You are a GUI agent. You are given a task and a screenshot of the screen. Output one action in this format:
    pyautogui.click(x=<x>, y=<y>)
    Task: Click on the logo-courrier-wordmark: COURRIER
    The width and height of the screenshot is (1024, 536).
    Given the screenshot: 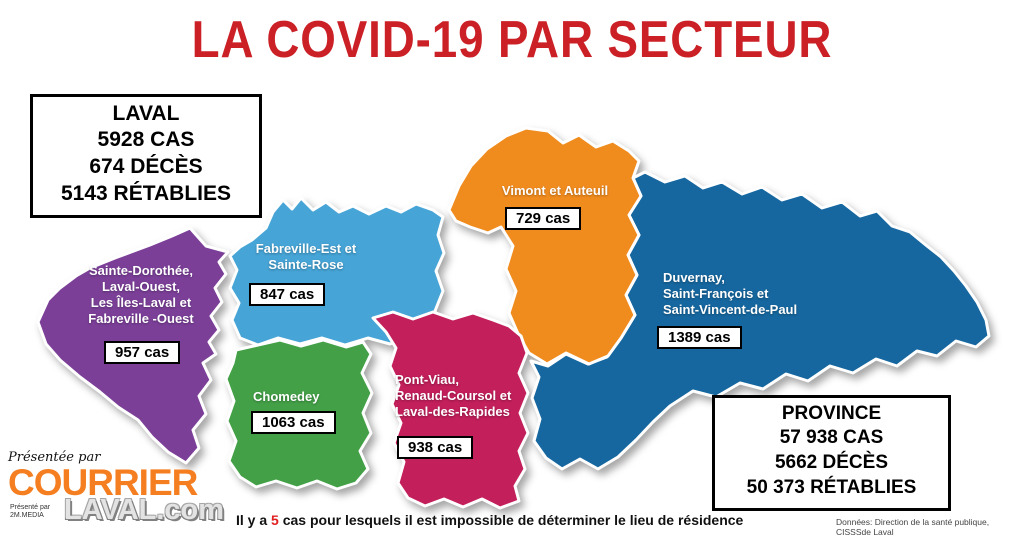 What is the action you would take?
    pyautogui.click(x=103, y=482)
    